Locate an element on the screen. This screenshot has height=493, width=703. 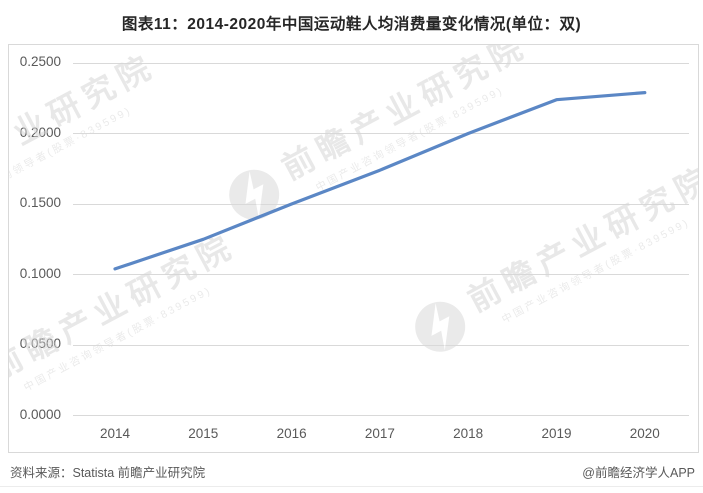
source-note: 资料来源：Statista 前瞻产业研究院 is located at coordinates (108, 473).